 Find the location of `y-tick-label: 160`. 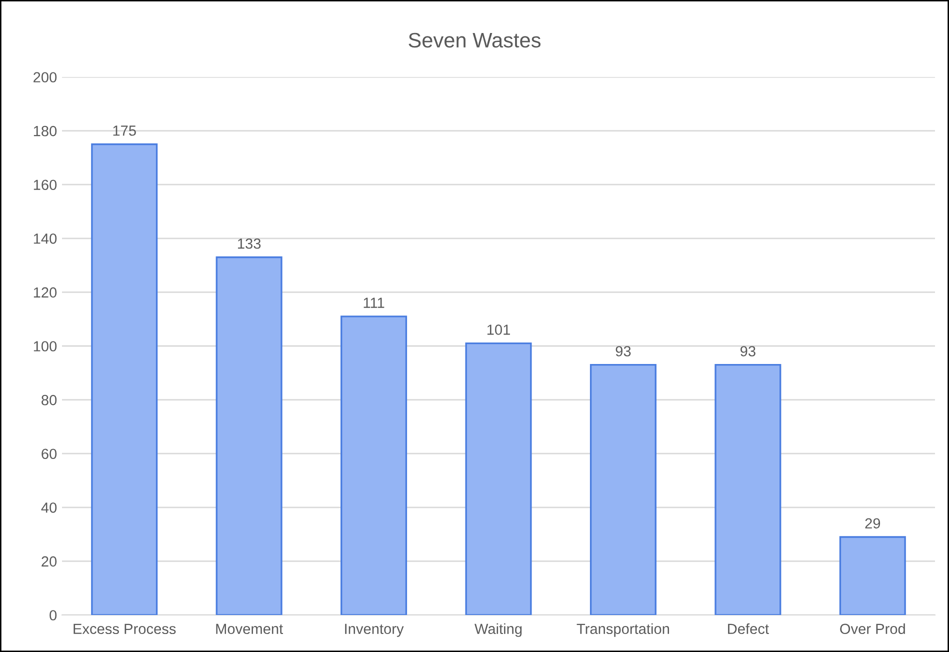

y-tick-label: 160 is located at coordinates (45, 185).